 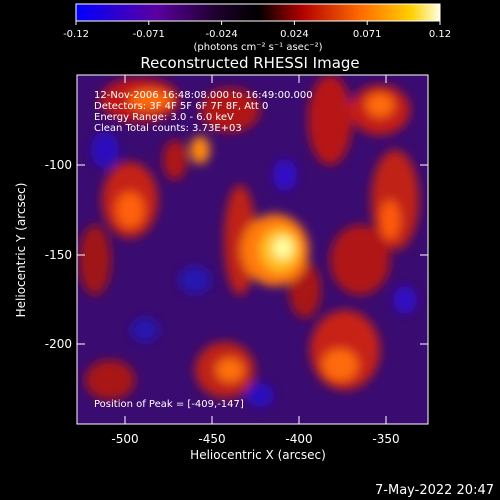 I want to click on detectors-label: Detectors: 3F 4F 5F 6F 7F 8F, Att 0, so click(x=181, y=106).